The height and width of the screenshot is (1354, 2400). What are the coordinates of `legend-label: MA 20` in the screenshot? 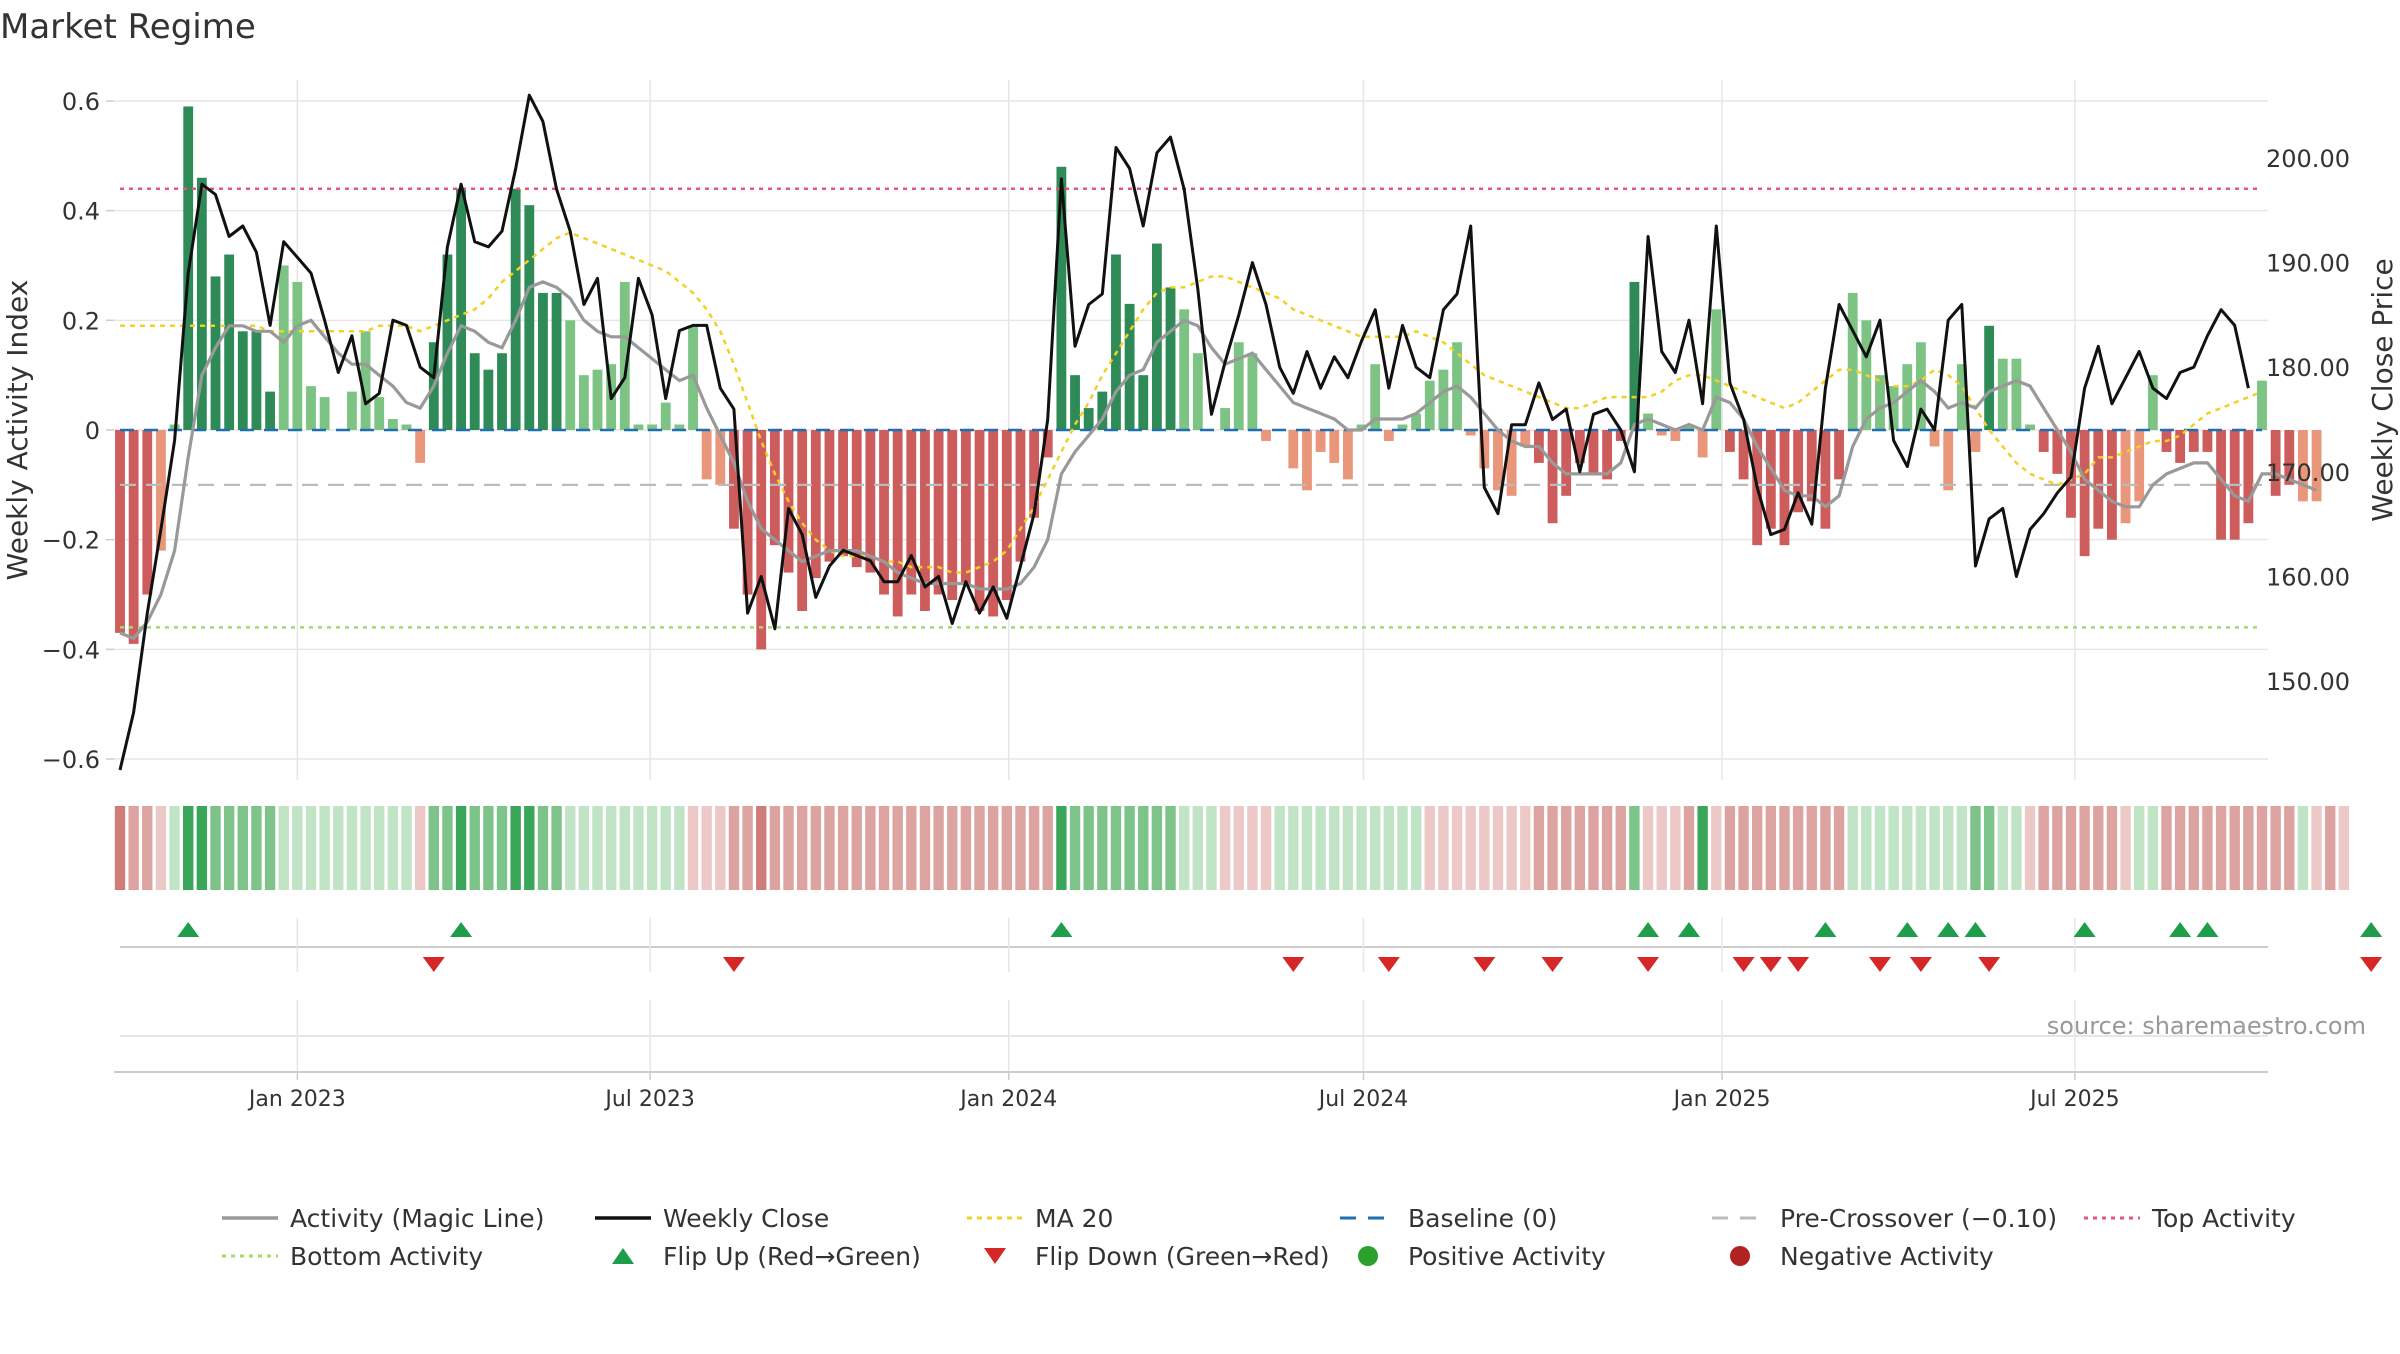 It's located at (1074, 1218).